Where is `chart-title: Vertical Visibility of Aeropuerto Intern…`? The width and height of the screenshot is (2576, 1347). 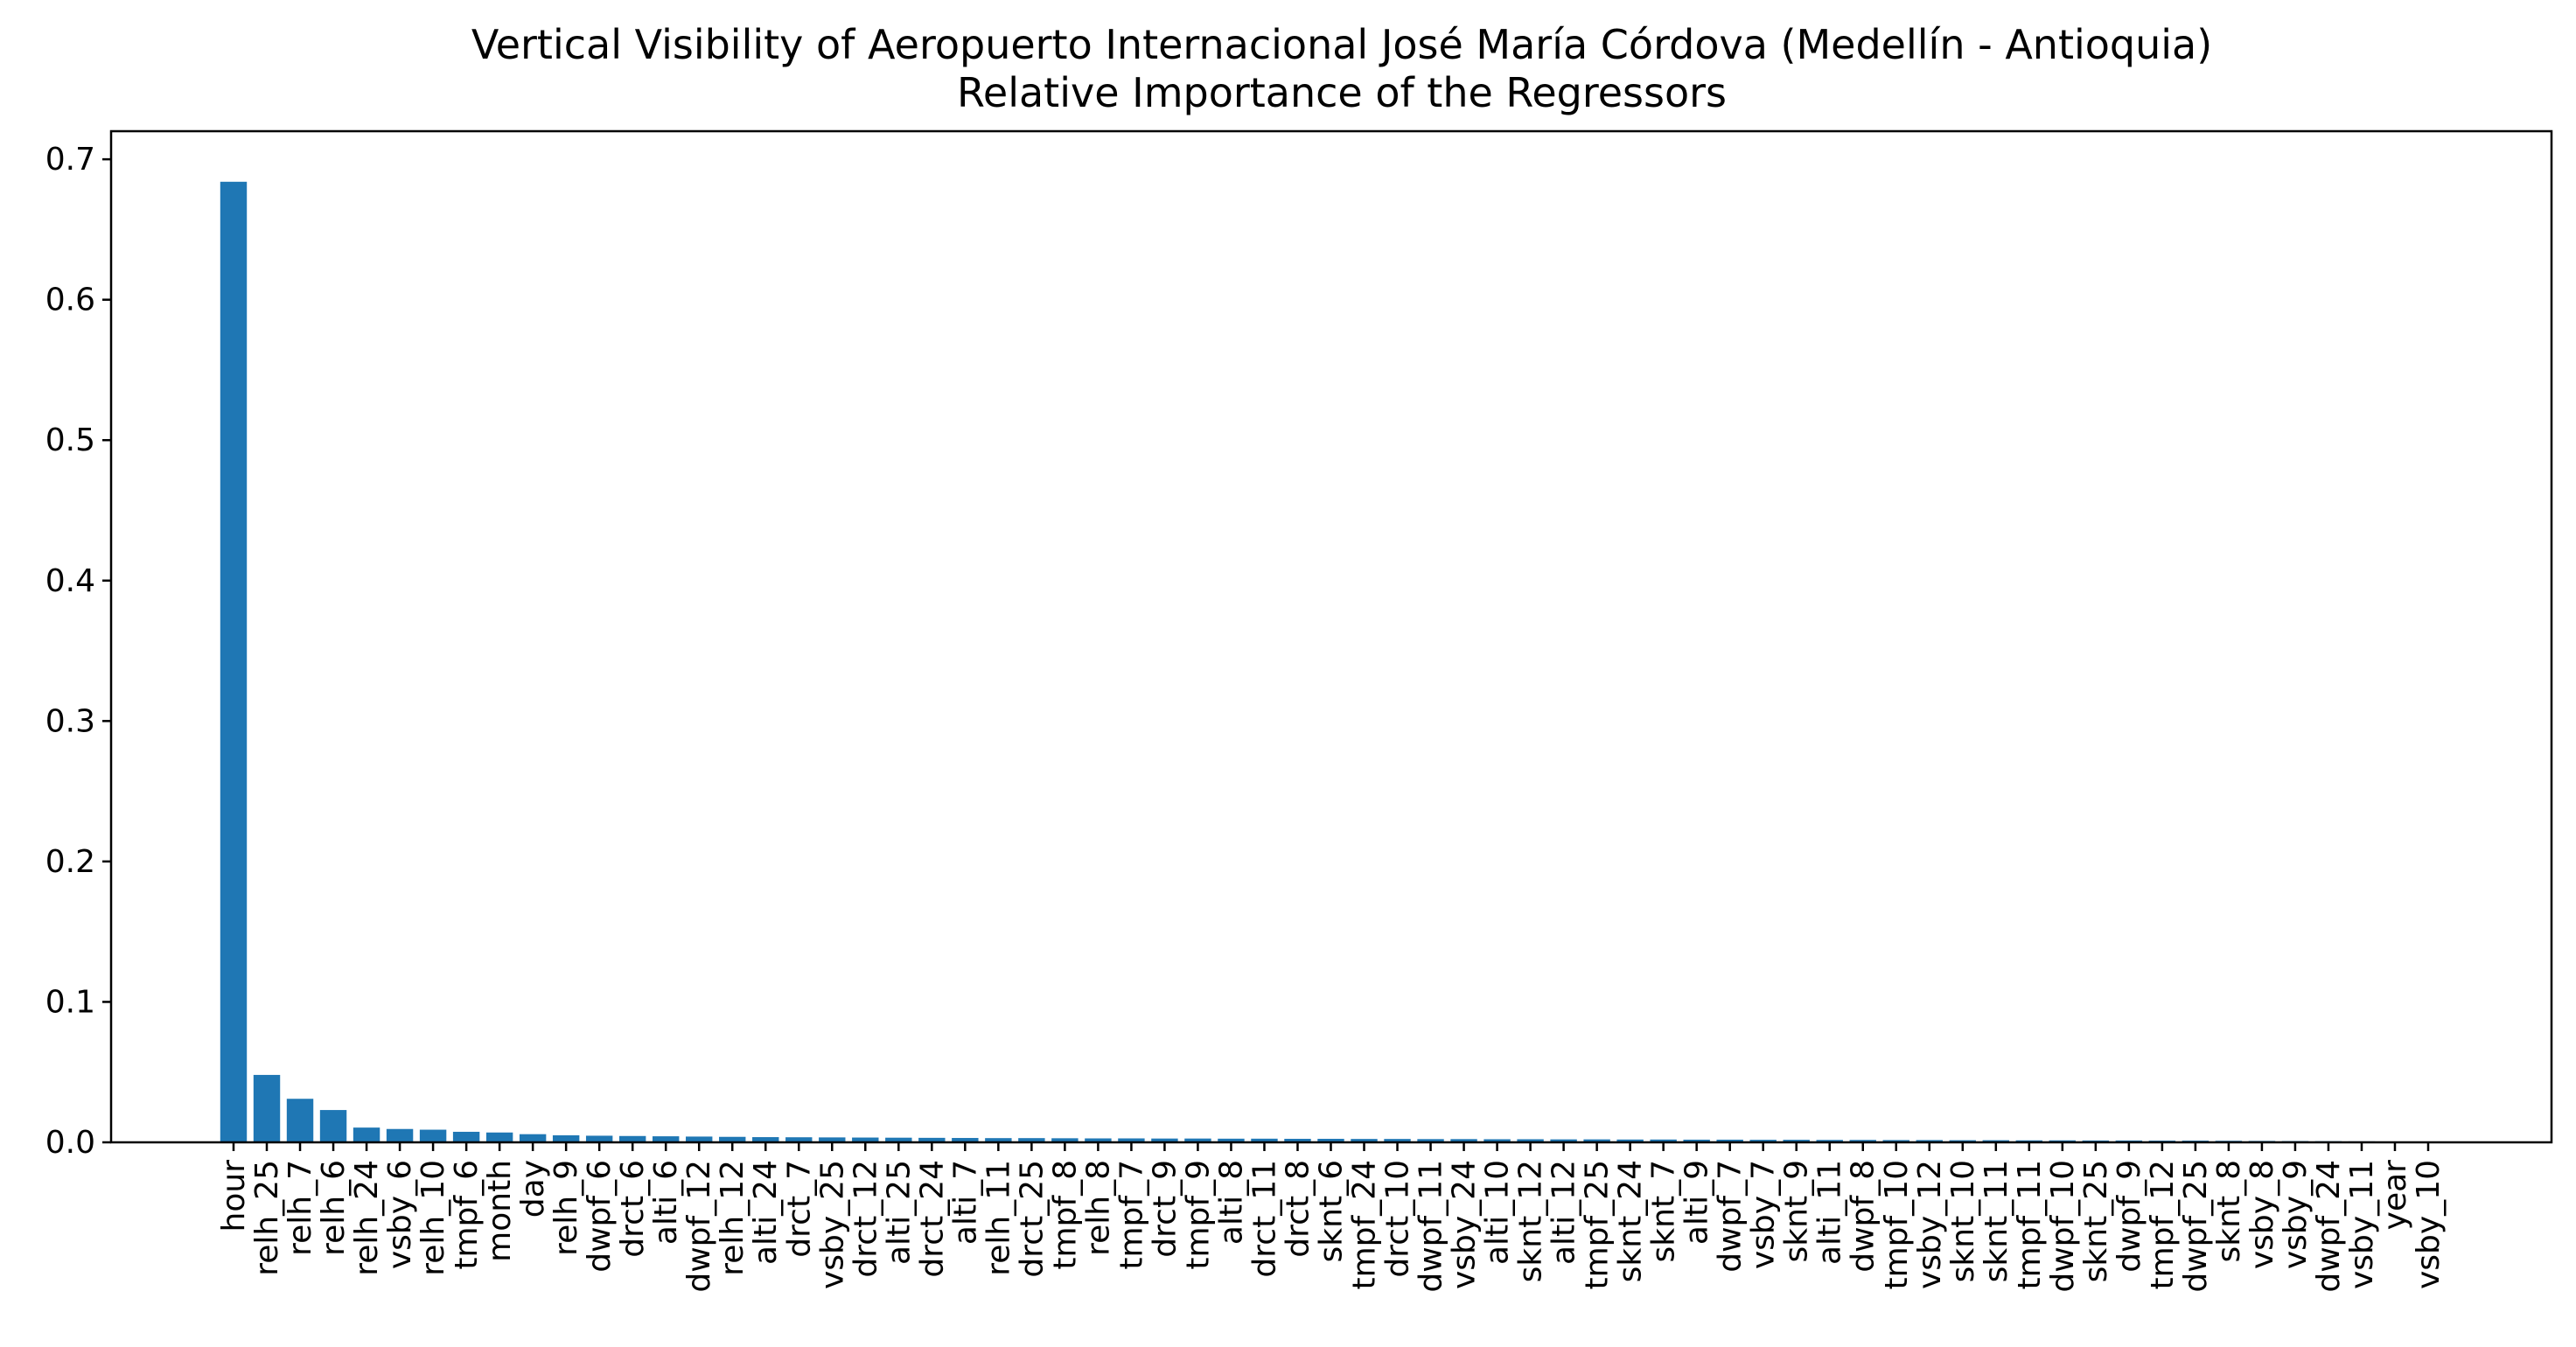 chart-title: Vertical Visibility of Aeropuerto Intern… is located at coordinates (1341, 44).